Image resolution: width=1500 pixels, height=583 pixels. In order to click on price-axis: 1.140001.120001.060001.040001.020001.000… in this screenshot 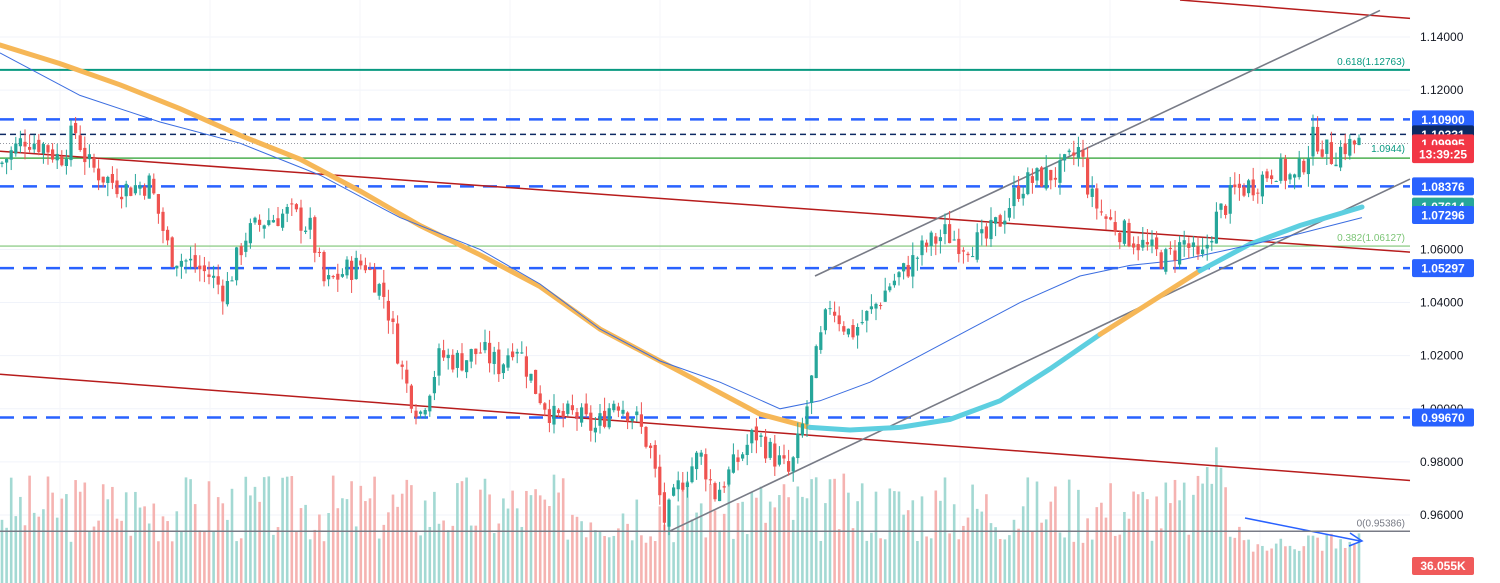, I will do `click(1443, 302)`.